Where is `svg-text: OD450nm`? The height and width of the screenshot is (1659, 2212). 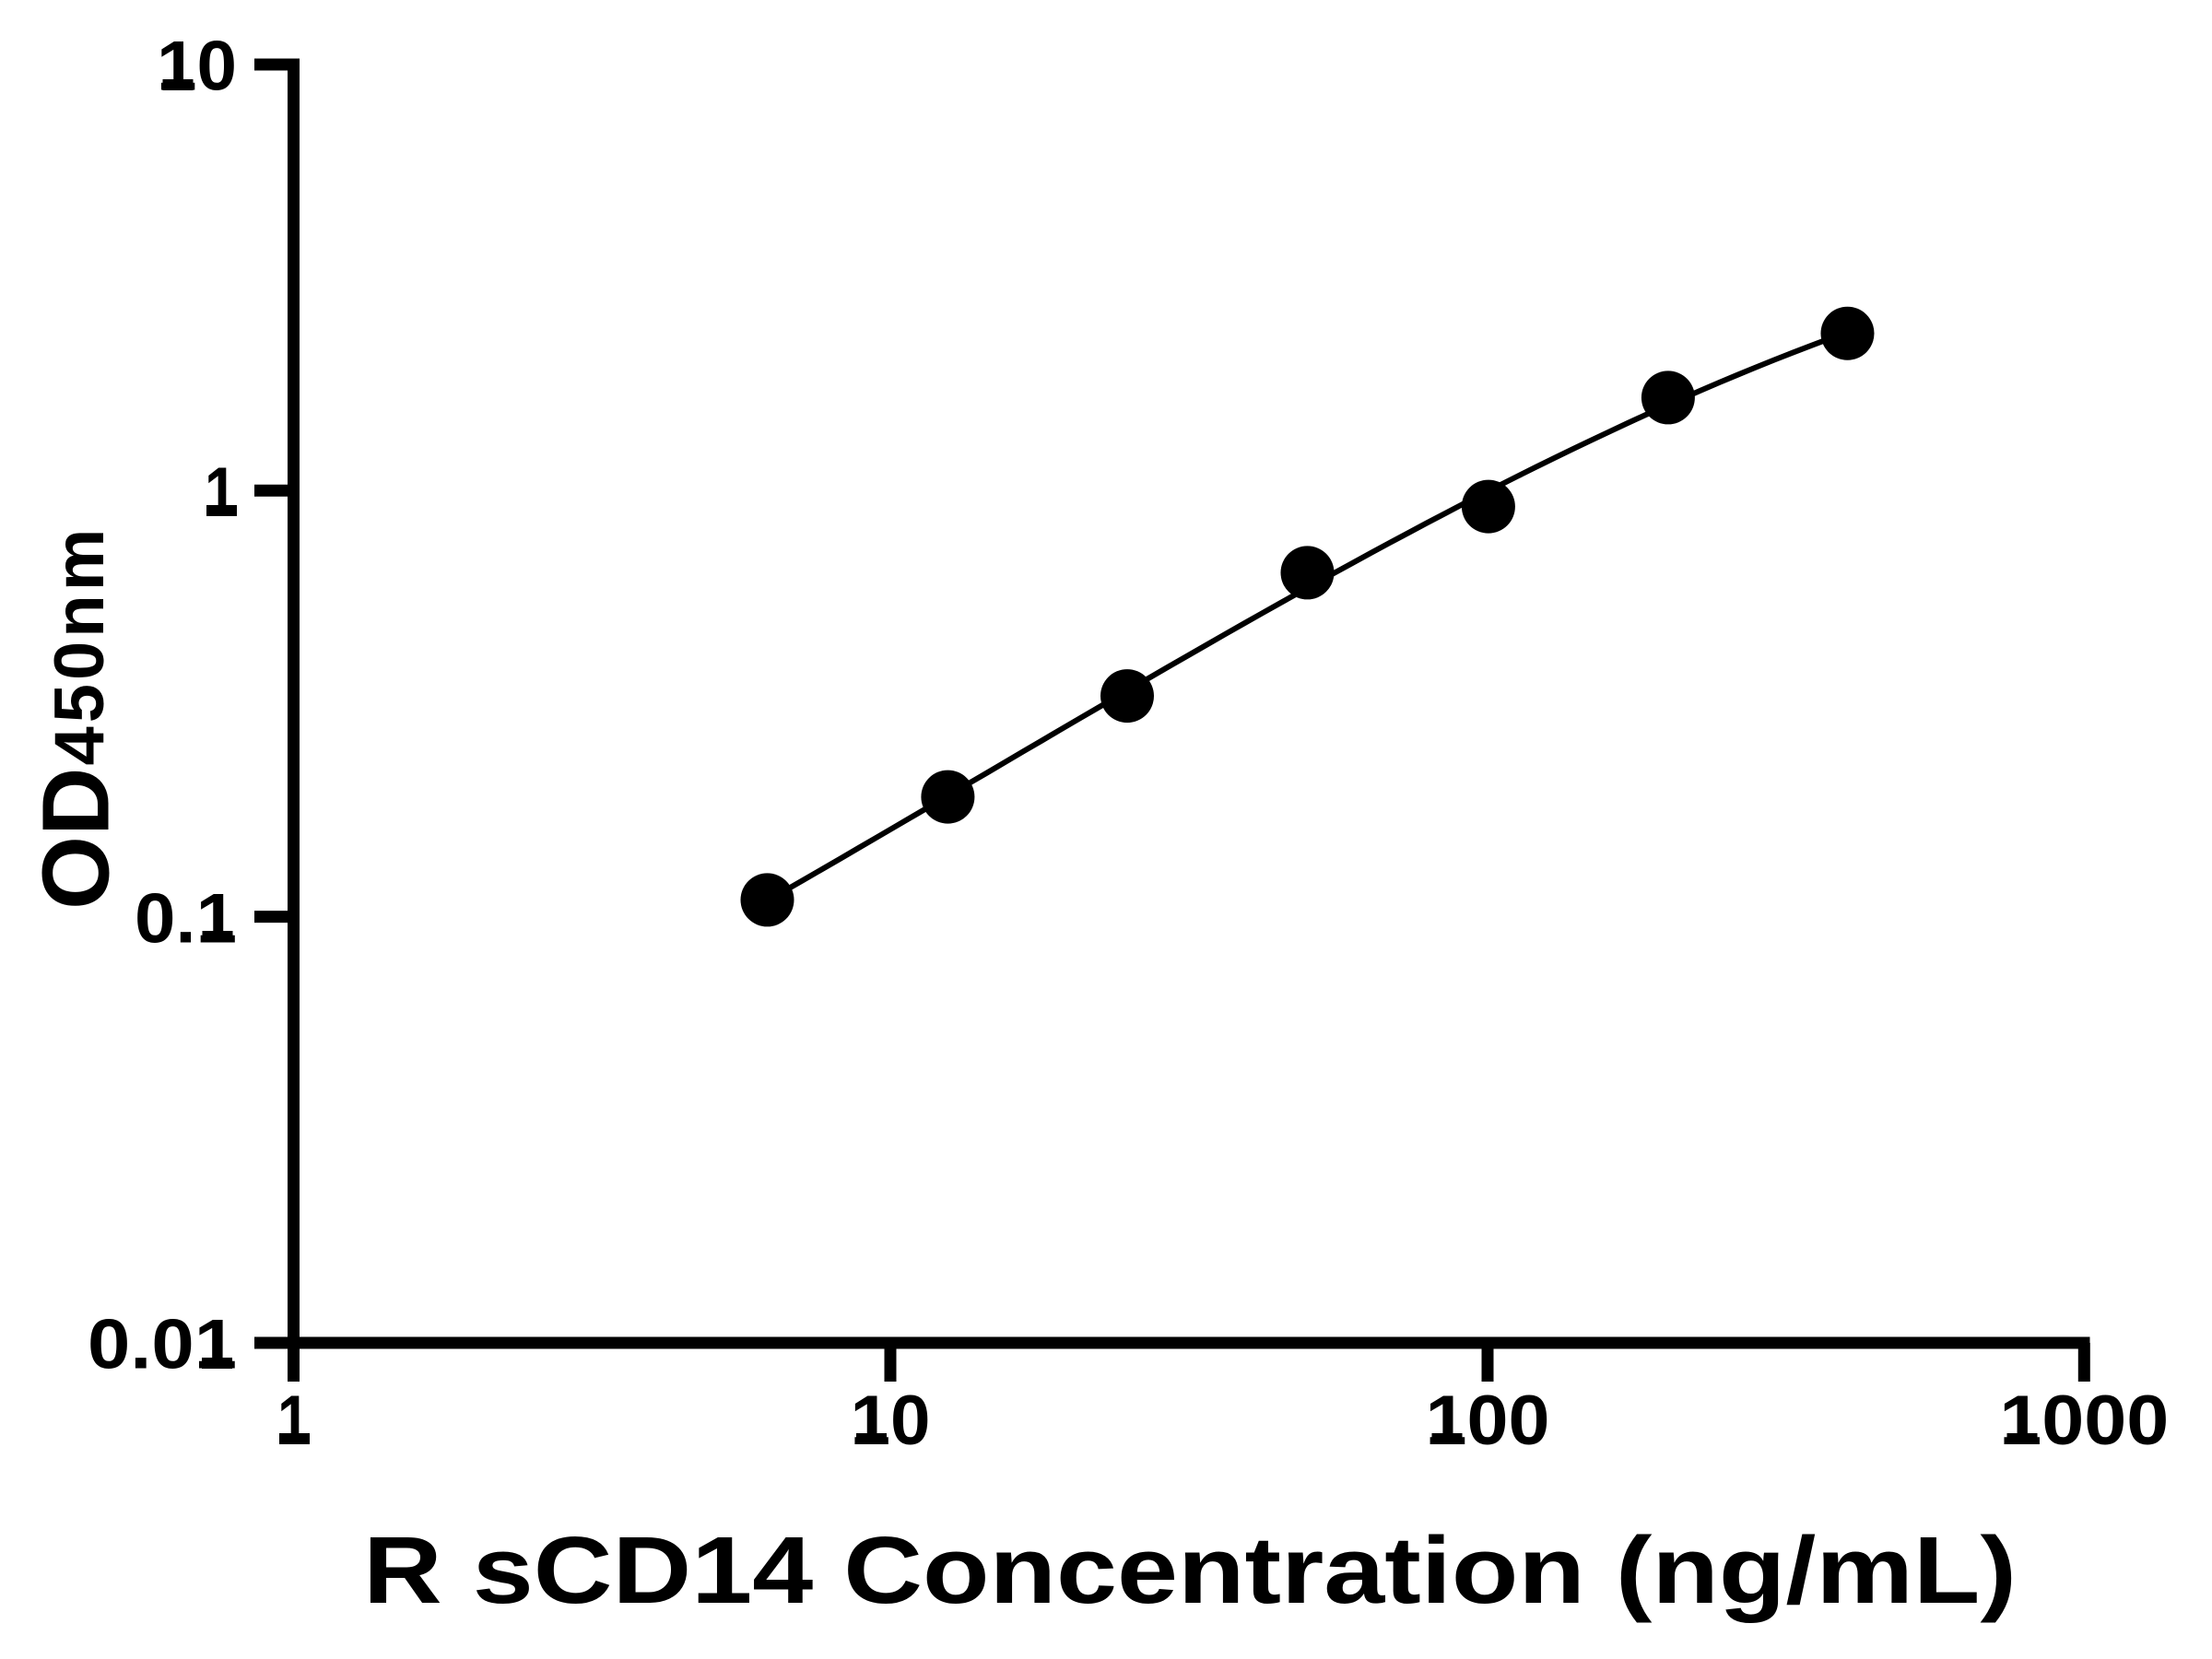 svg-text: OD450nm is located at coordinates (76, 717).